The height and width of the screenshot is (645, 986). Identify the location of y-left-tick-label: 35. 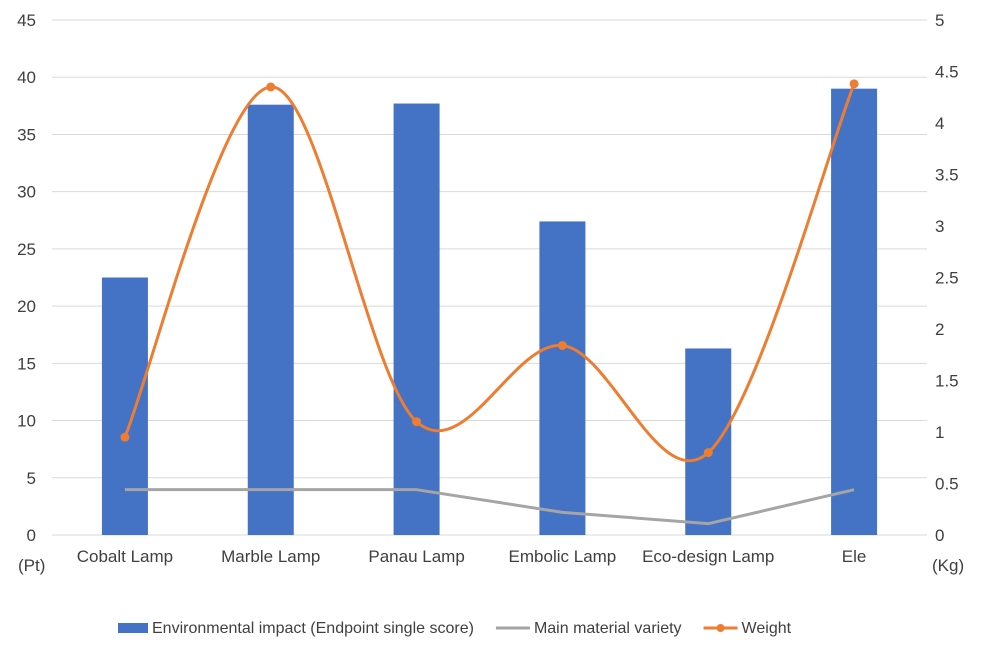
(26, 134).